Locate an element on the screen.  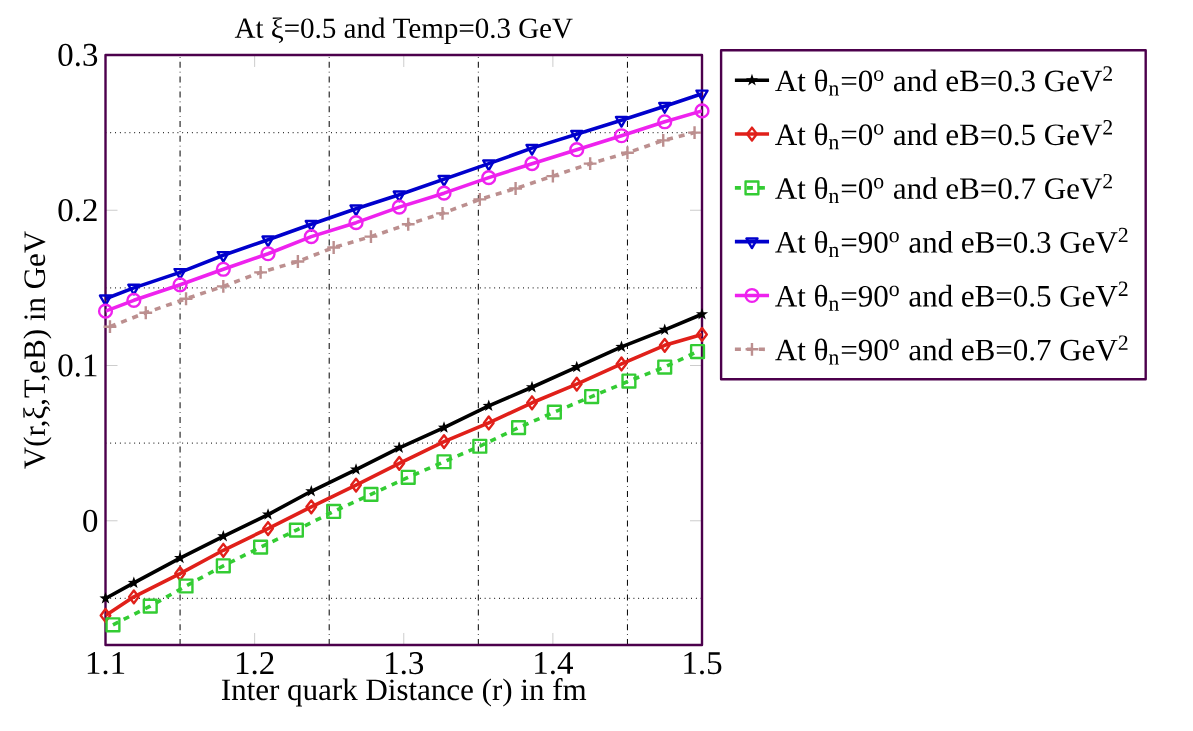
legend-label: At θ$_{n}$=90$^{o}$ and eB=0.5 GeV$^{2}$ is located at coordinates (951, 296).